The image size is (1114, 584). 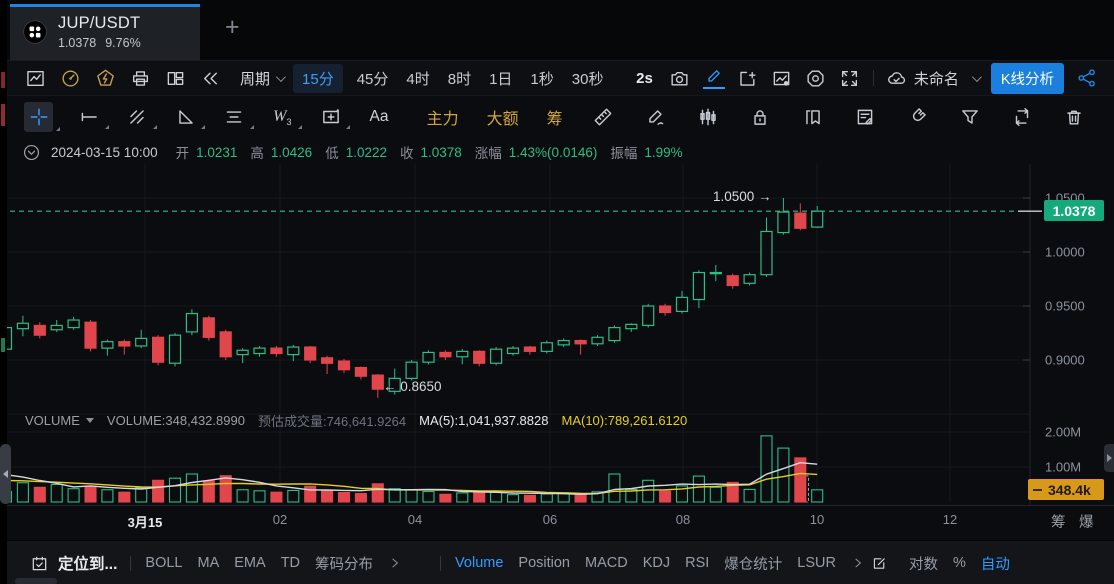 I want to click on split-panes-icon, so click(x=175, y=78).